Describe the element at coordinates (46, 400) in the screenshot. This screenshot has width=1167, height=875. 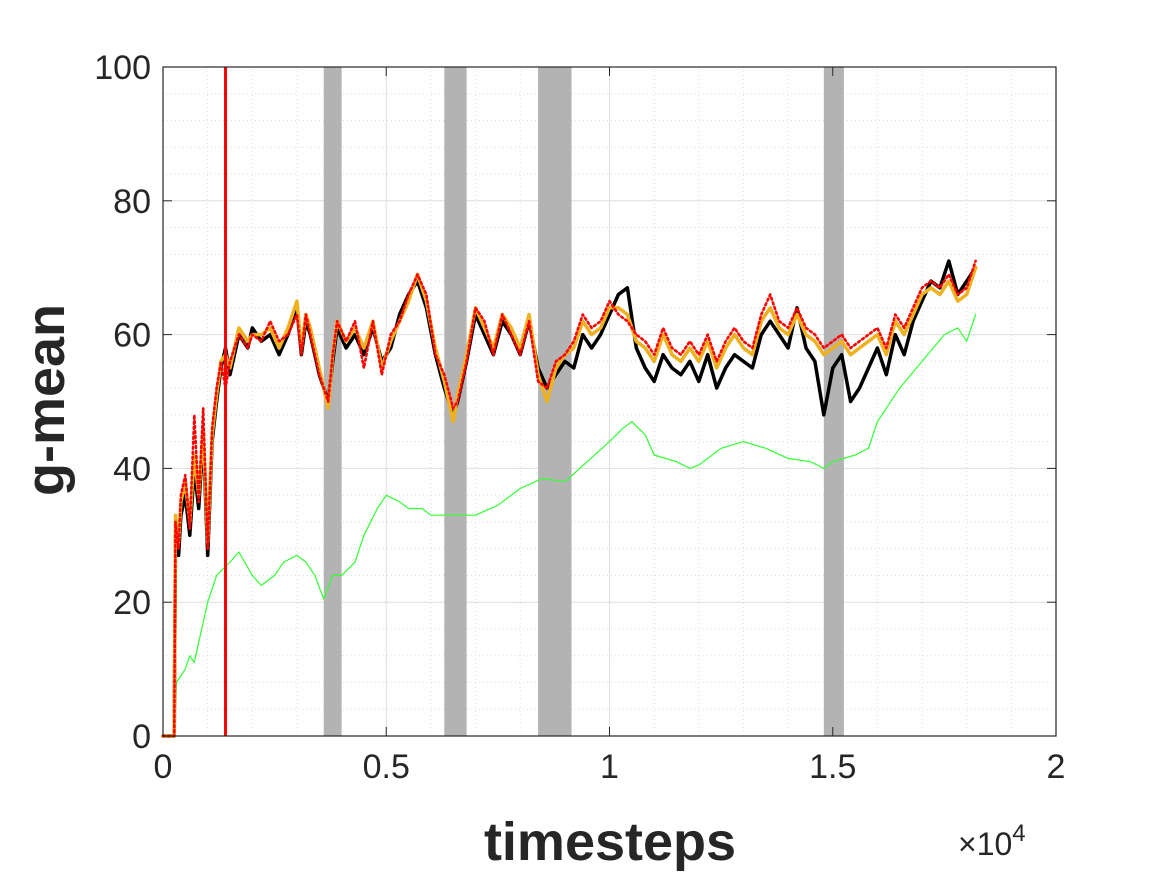
I see `y-axis-label: g-mean` at that location.